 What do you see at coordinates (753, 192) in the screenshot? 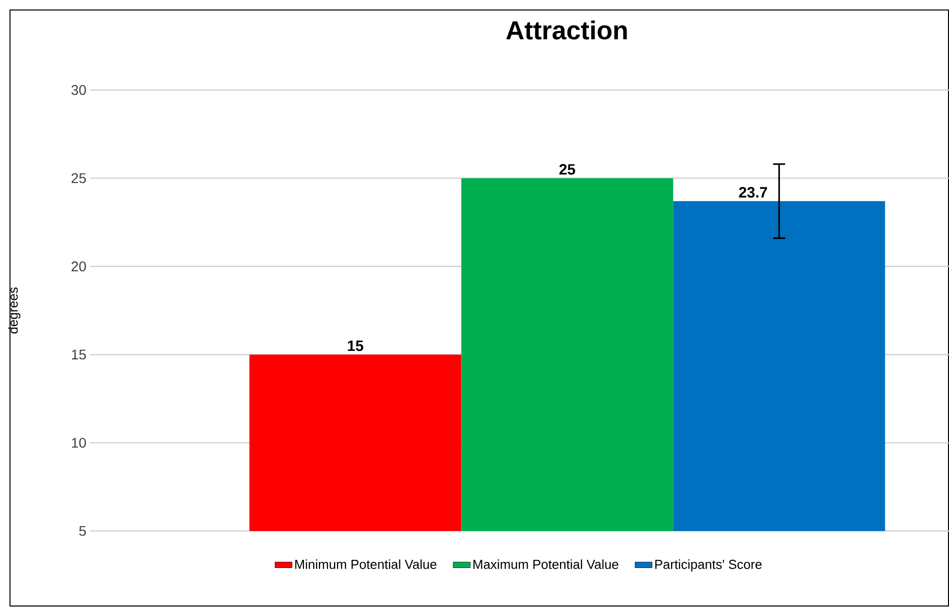
I see `data-label: 23.7` at bounding box center [753, 192].